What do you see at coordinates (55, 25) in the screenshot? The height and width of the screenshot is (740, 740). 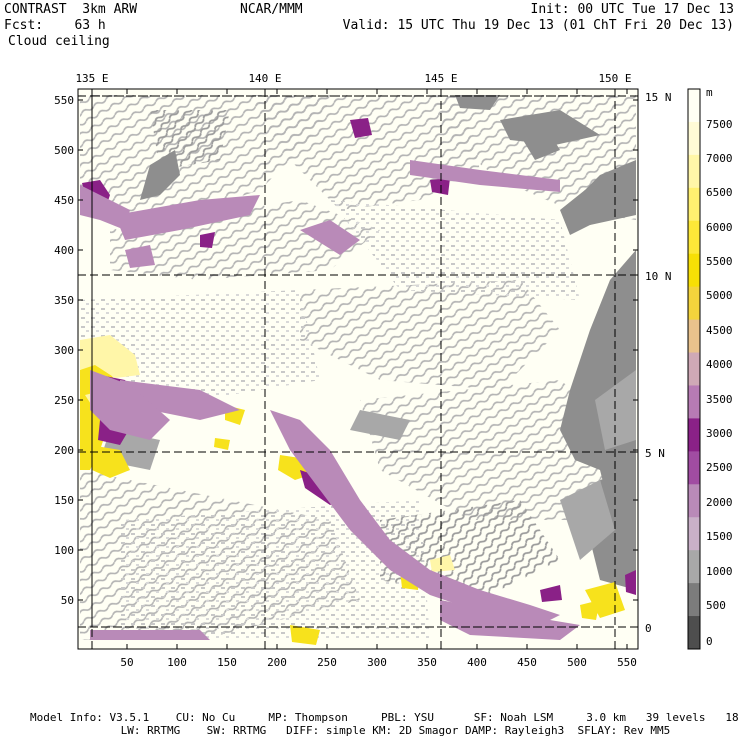 I see `forecast-hour: Fcst: 63 h` at bounding box center [55, 25].